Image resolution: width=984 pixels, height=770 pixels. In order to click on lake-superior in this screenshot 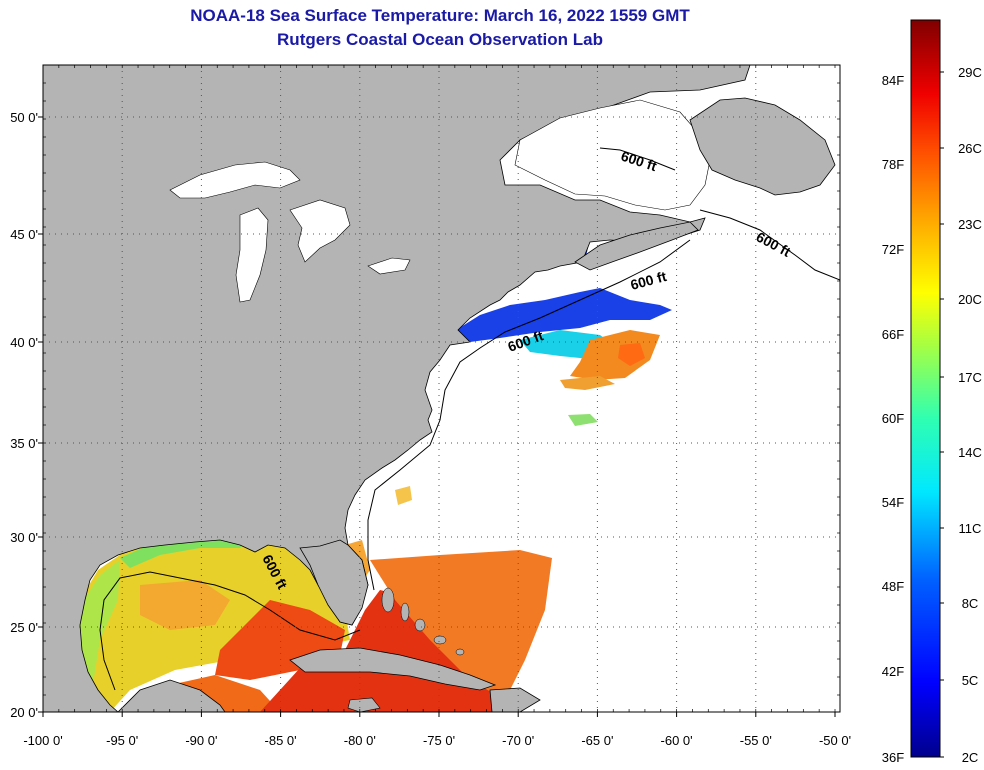, I will do `click(235, 180)`.